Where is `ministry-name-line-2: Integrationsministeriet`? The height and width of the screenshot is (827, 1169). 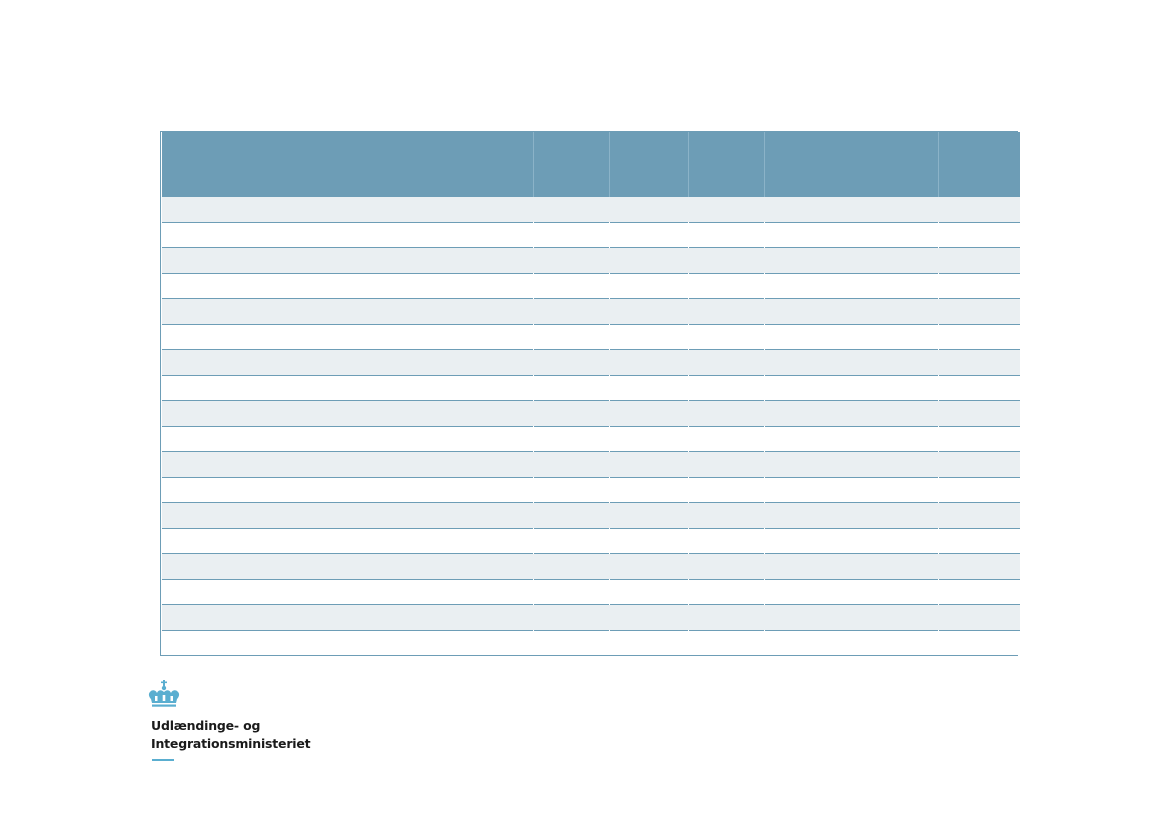
ministry-name-line-2: Integrationsministeriet is located at coordinates (231, 743).